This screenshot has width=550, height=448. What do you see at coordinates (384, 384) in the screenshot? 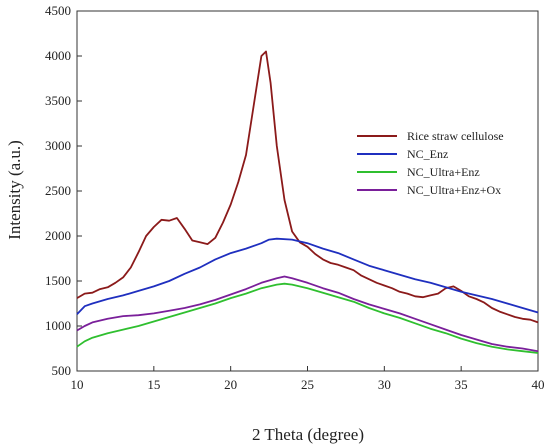
I see `x-tick-label: 30` at bounding box center [384, 384].